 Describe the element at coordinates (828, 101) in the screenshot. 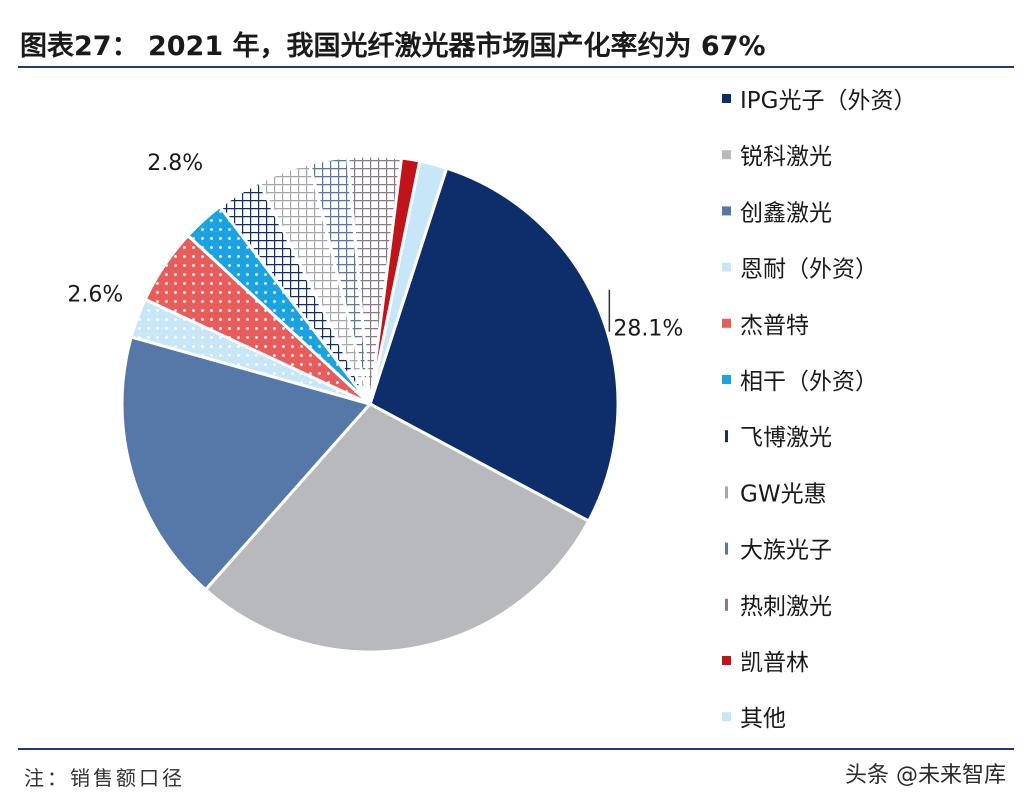

I see `legend-label: IPG光子（外资）` at that location.